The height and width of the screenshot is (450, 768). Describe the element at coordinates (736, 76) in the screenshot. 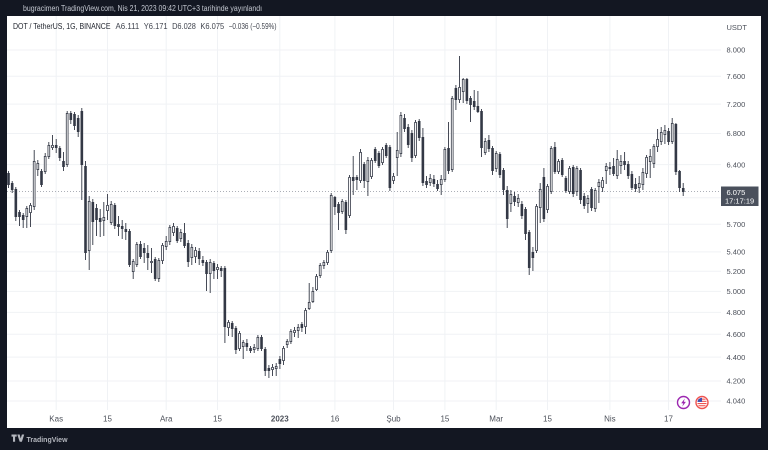

I see `svg-text: 7.600` at that location.